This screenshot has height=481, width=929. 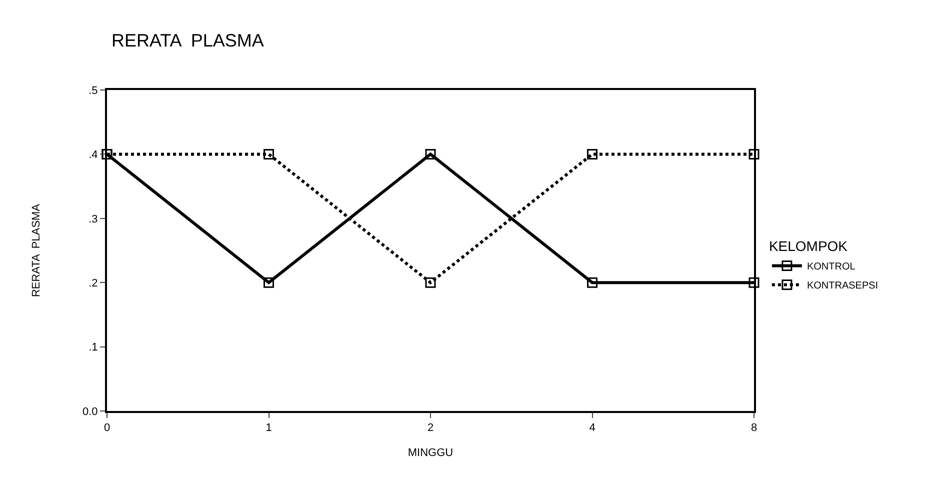 What do you see at coordinates (187, 40) in the screenshot?
I see `chart-title: RERATA PLASMA` at bounding box center [187, 40].